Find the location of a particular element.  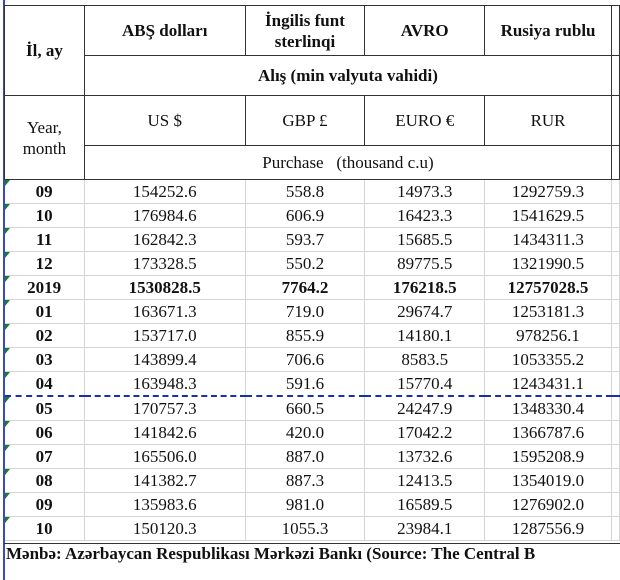

table-row: 05 170757.3 660.5 24247.9 1348330.4 is located at coordinates (312, 408).